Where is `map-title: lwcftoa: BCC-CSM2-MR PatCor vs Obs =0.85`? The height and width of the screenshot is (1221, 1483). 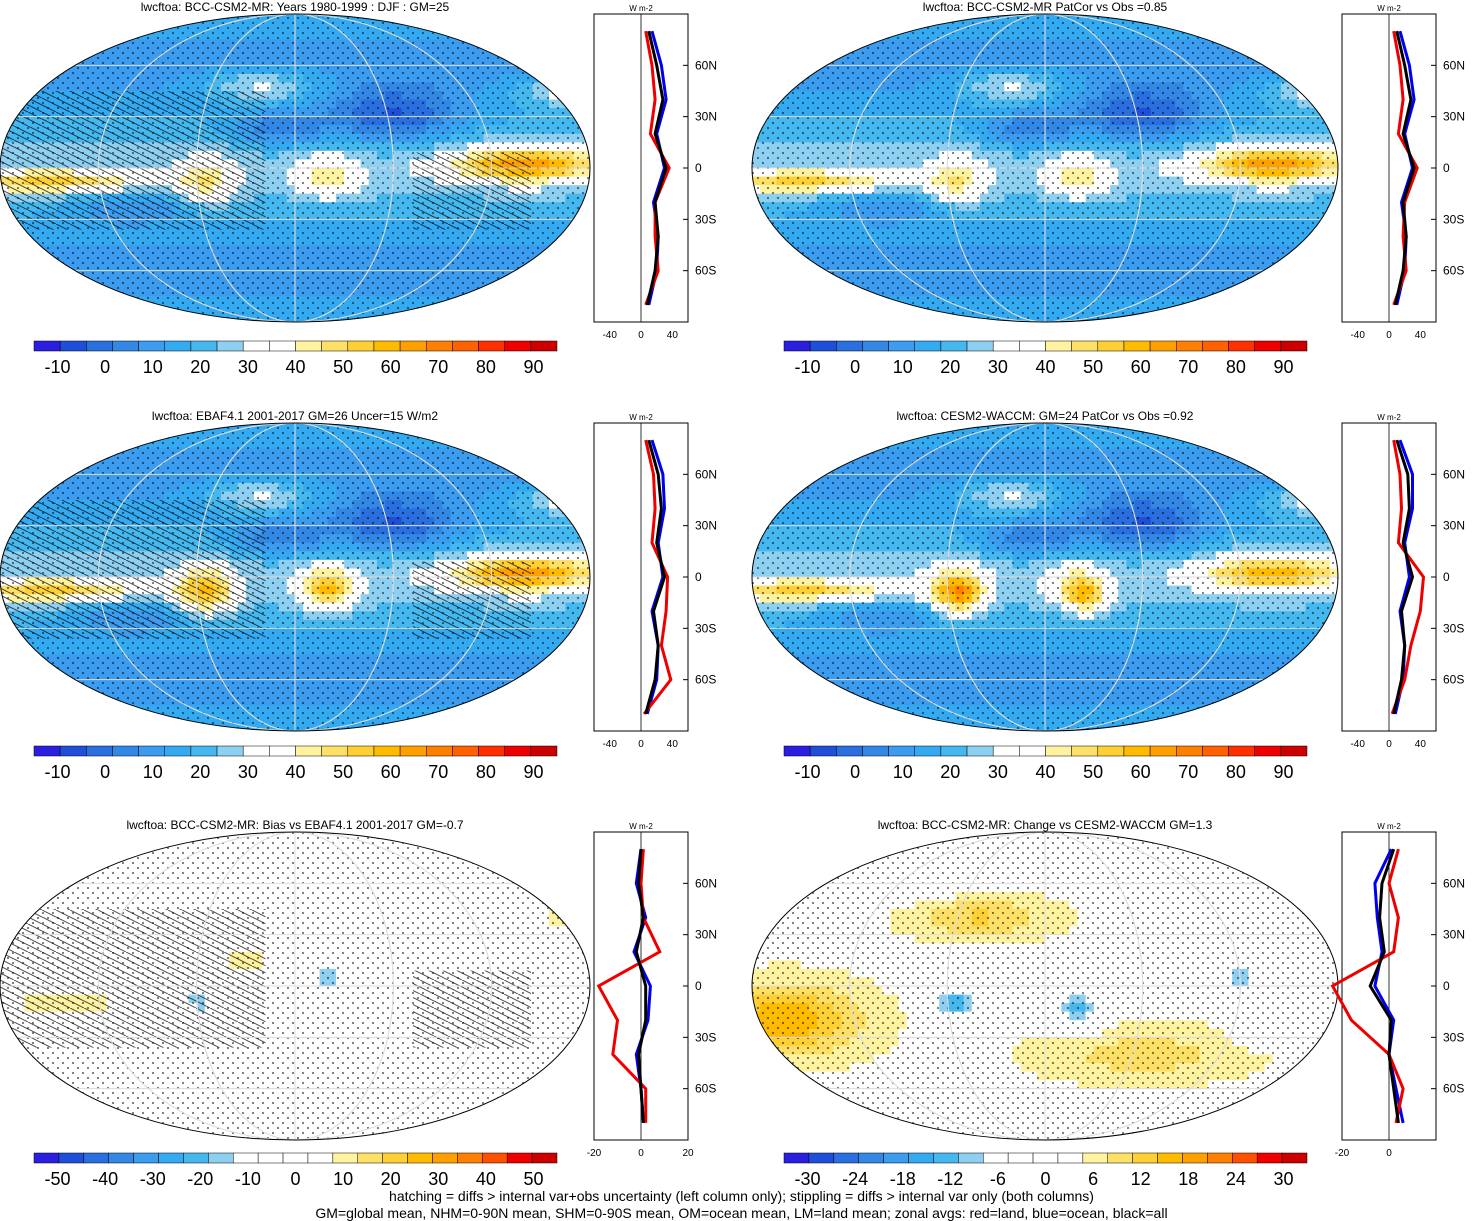 map-title: lwcftoa: BCC-CSM2-MR PatCor vs Obs =0.85 is located at coordinates (1045, 7).